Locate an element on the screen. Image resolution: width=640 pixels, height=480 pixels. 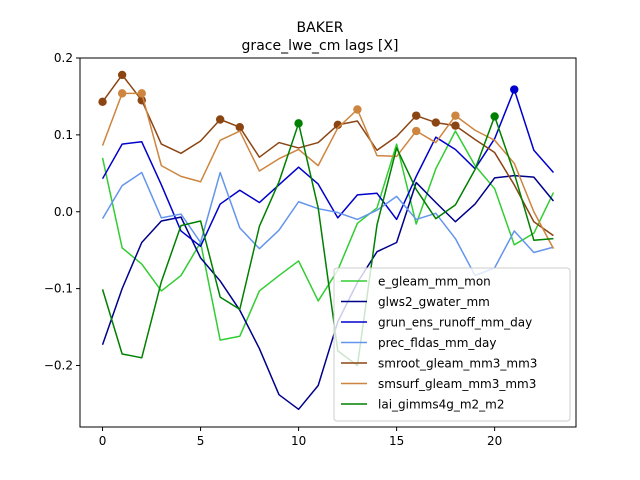
legend-box is located at coordinates (452, 344).